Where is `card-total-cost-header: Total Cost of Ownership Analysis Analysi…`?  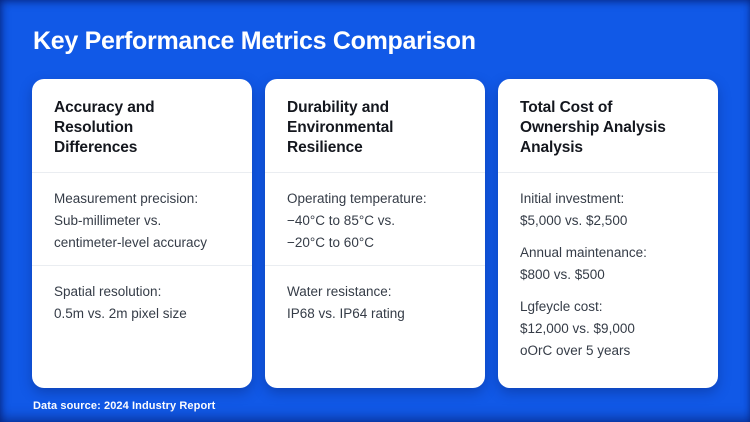 card-total-cost-header: Total Cost of Ownership Analysis Analysi… is located at coordinates (608, 125).